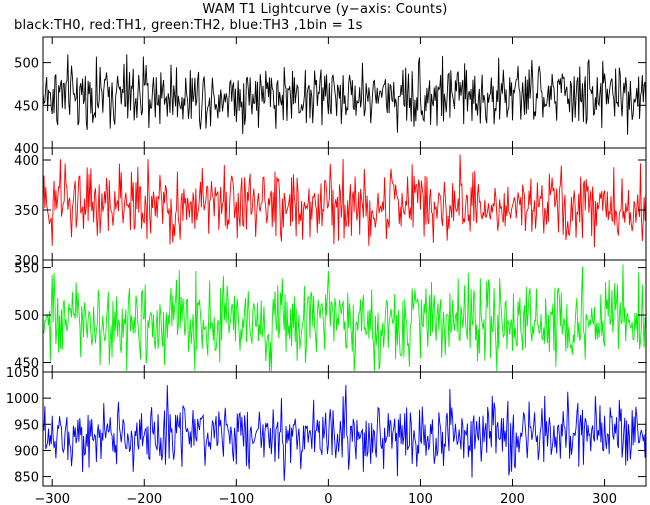 The height and width of the screenshot is (505, 650). I want to click on x-tick-label: −200, so click(144, 498).